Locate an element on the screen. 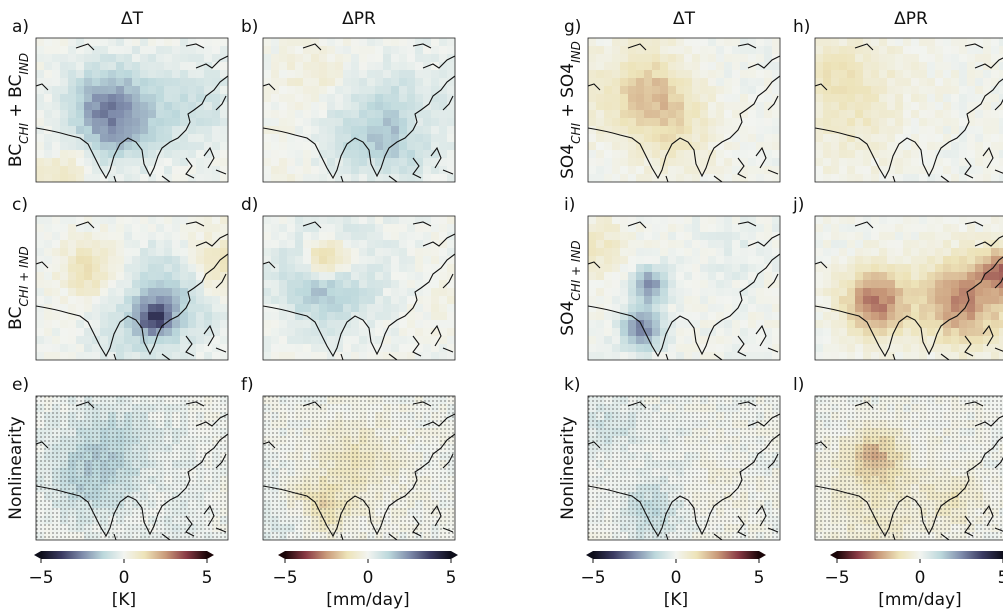 The height and width of the screenshot is (610, 1003). panel-border is located at coordinates (359, 468).